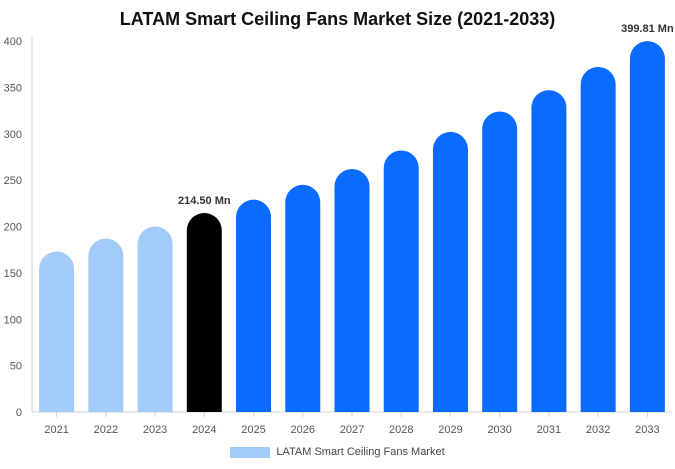 Image resolution: width=675 pixels, height=469 pixels. I want to click on x-tick-label: 2023, so click(155, 430).